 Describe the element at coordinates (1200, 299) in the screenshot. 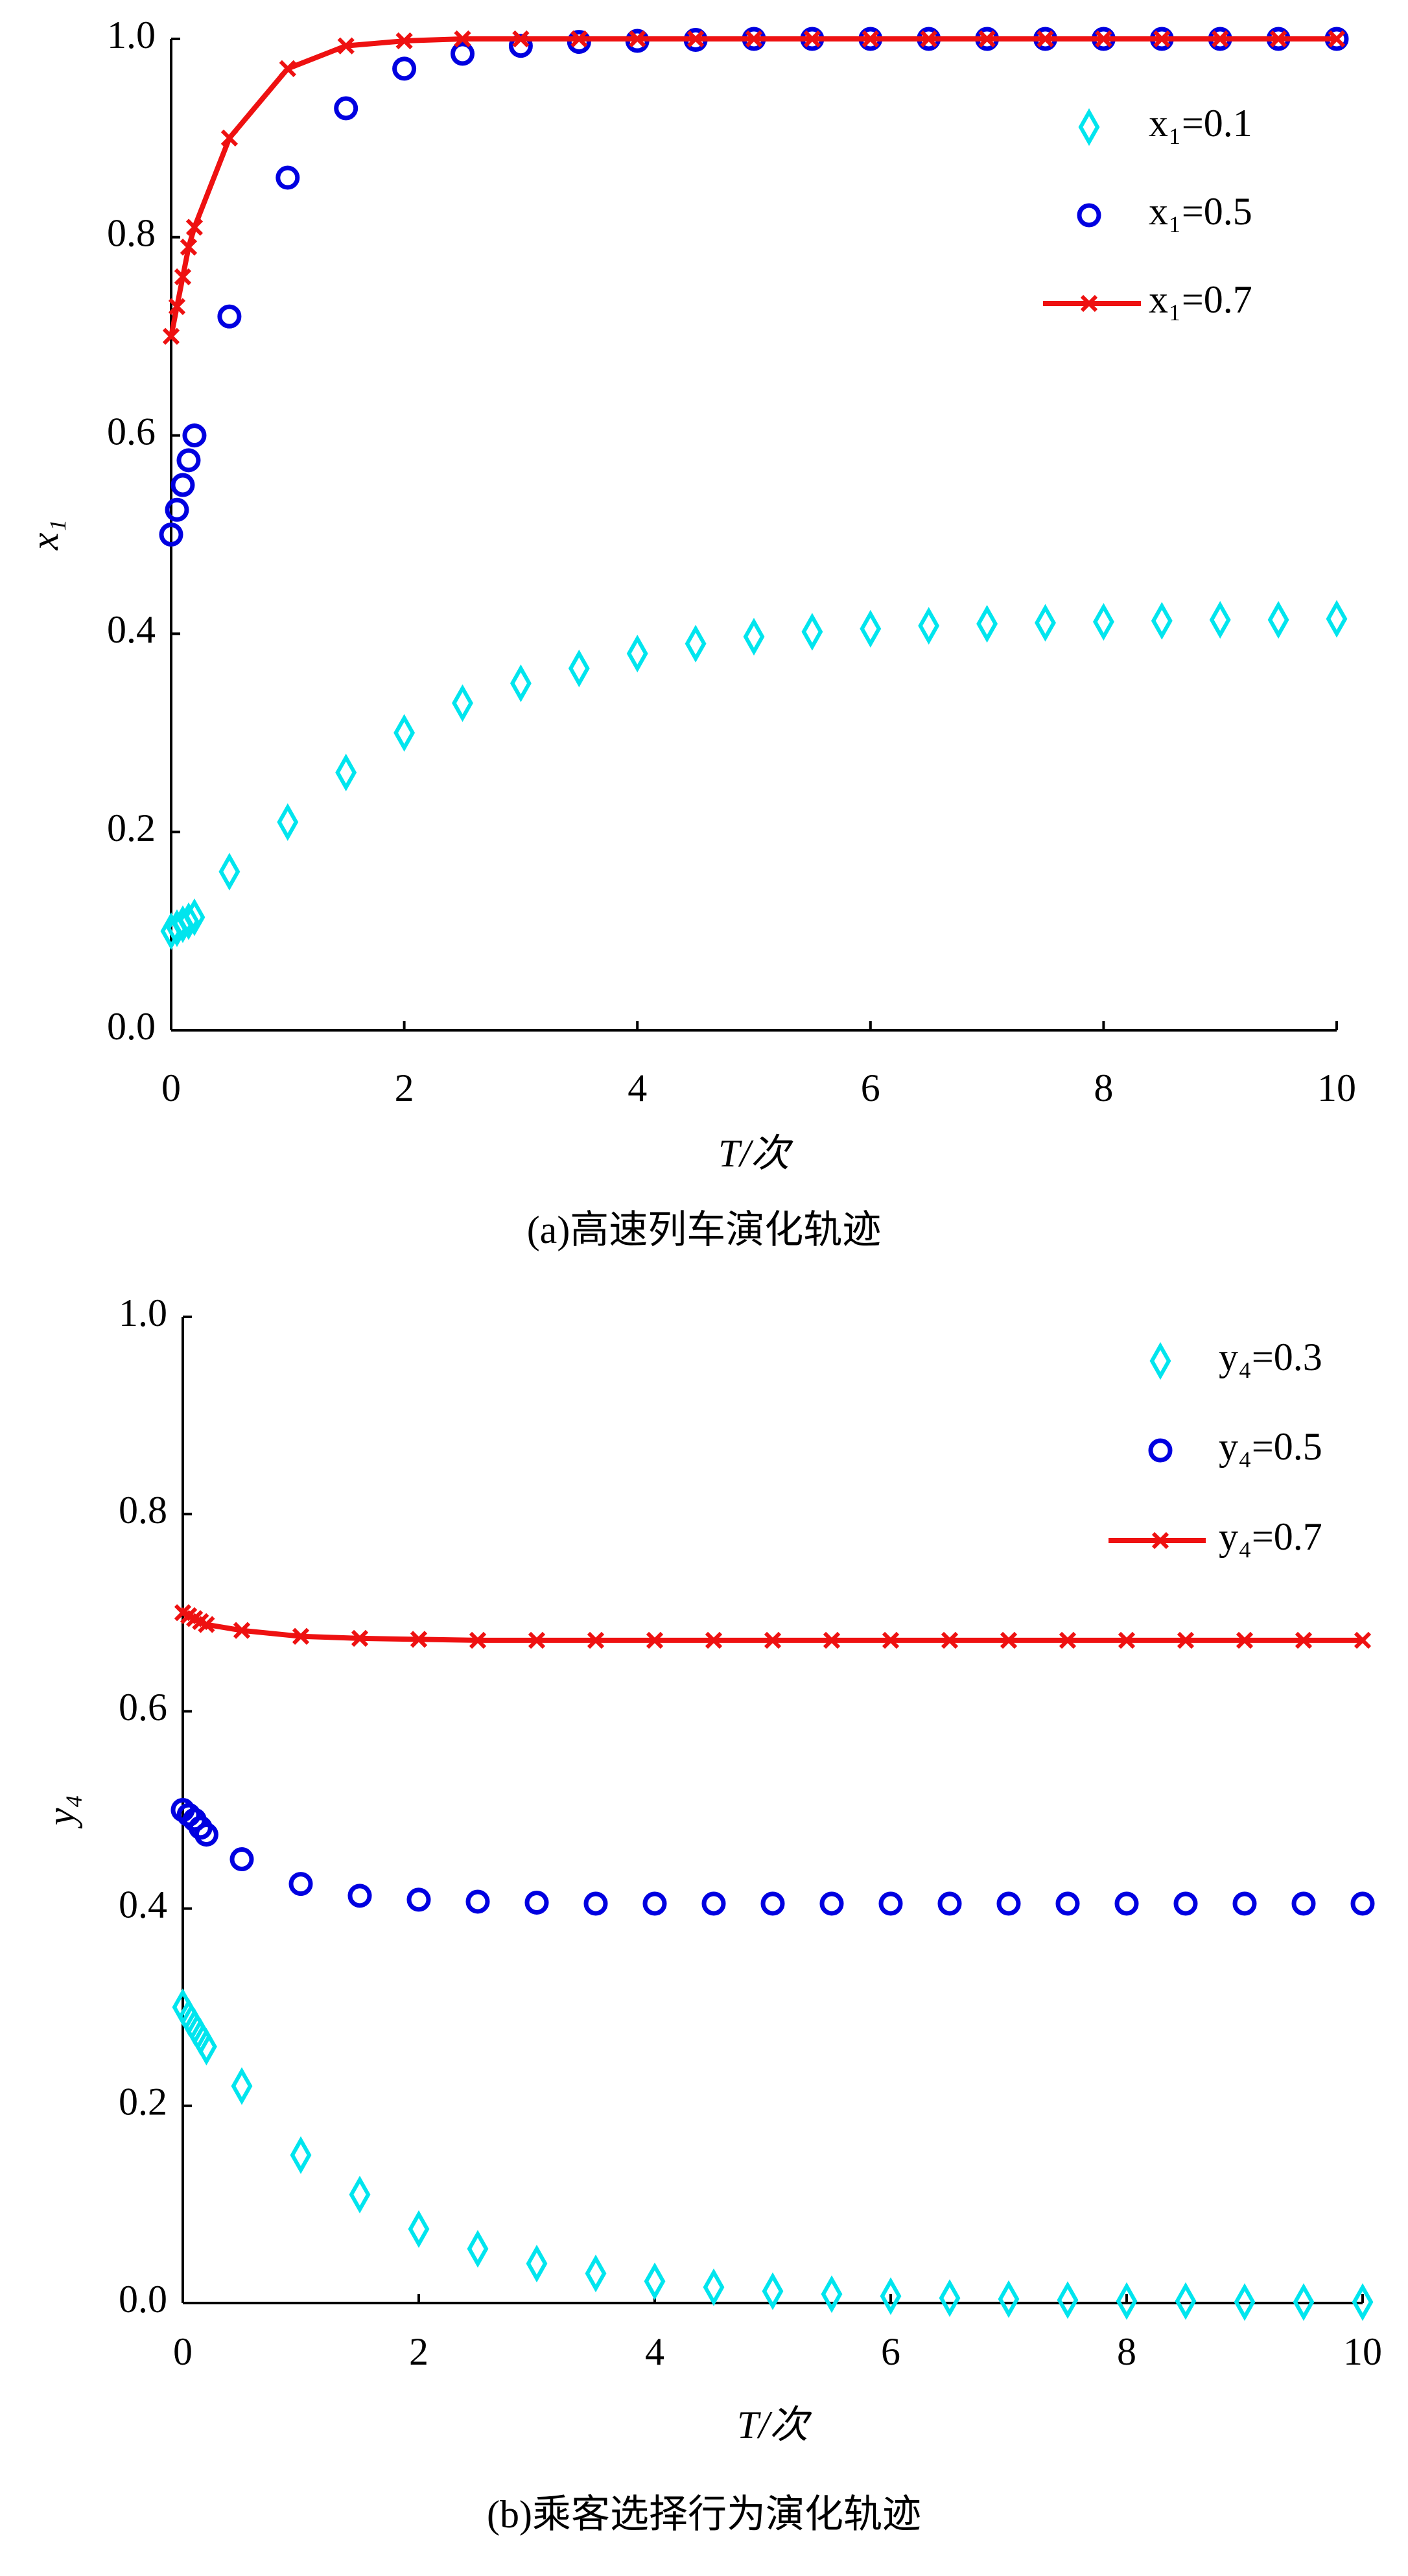

I see `legend-label: x₁=0.7` at that location.